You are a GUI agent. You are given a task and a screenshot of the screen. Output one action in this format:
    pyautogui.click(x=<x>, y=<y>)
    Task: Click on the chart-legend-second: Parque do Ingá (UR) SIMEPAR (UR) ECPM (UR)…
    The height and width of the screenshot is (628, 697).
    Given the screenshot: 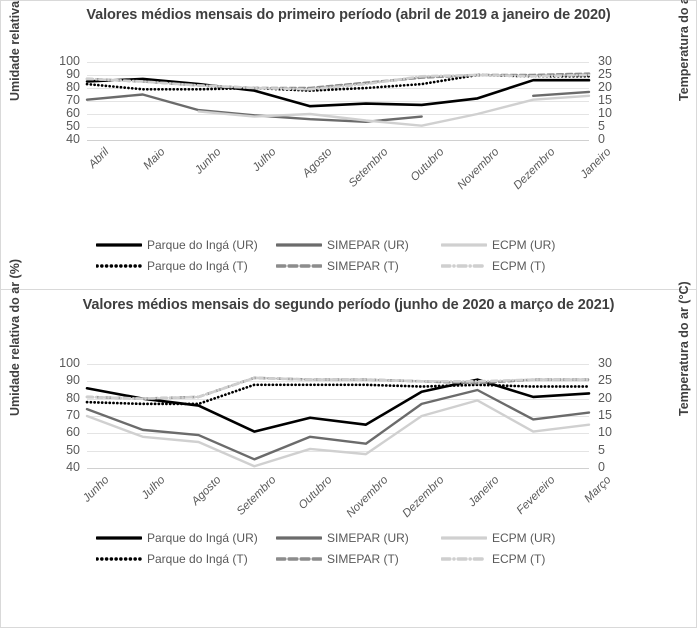 What is the action you would take?
    pyautogui.click(x=348, y=548)
    